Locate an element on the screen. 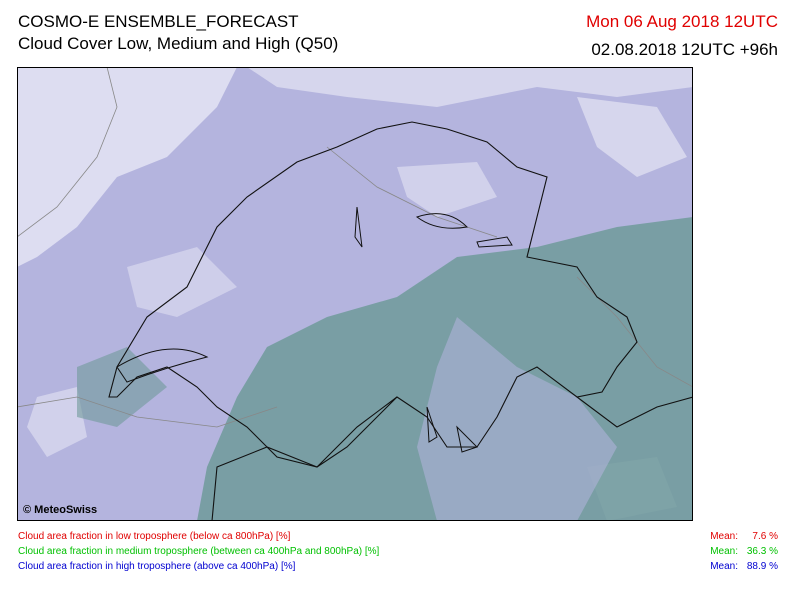 This screenshot has height=590, width=800. mean-high: 88.9 % is located at coordinates (762, 566).